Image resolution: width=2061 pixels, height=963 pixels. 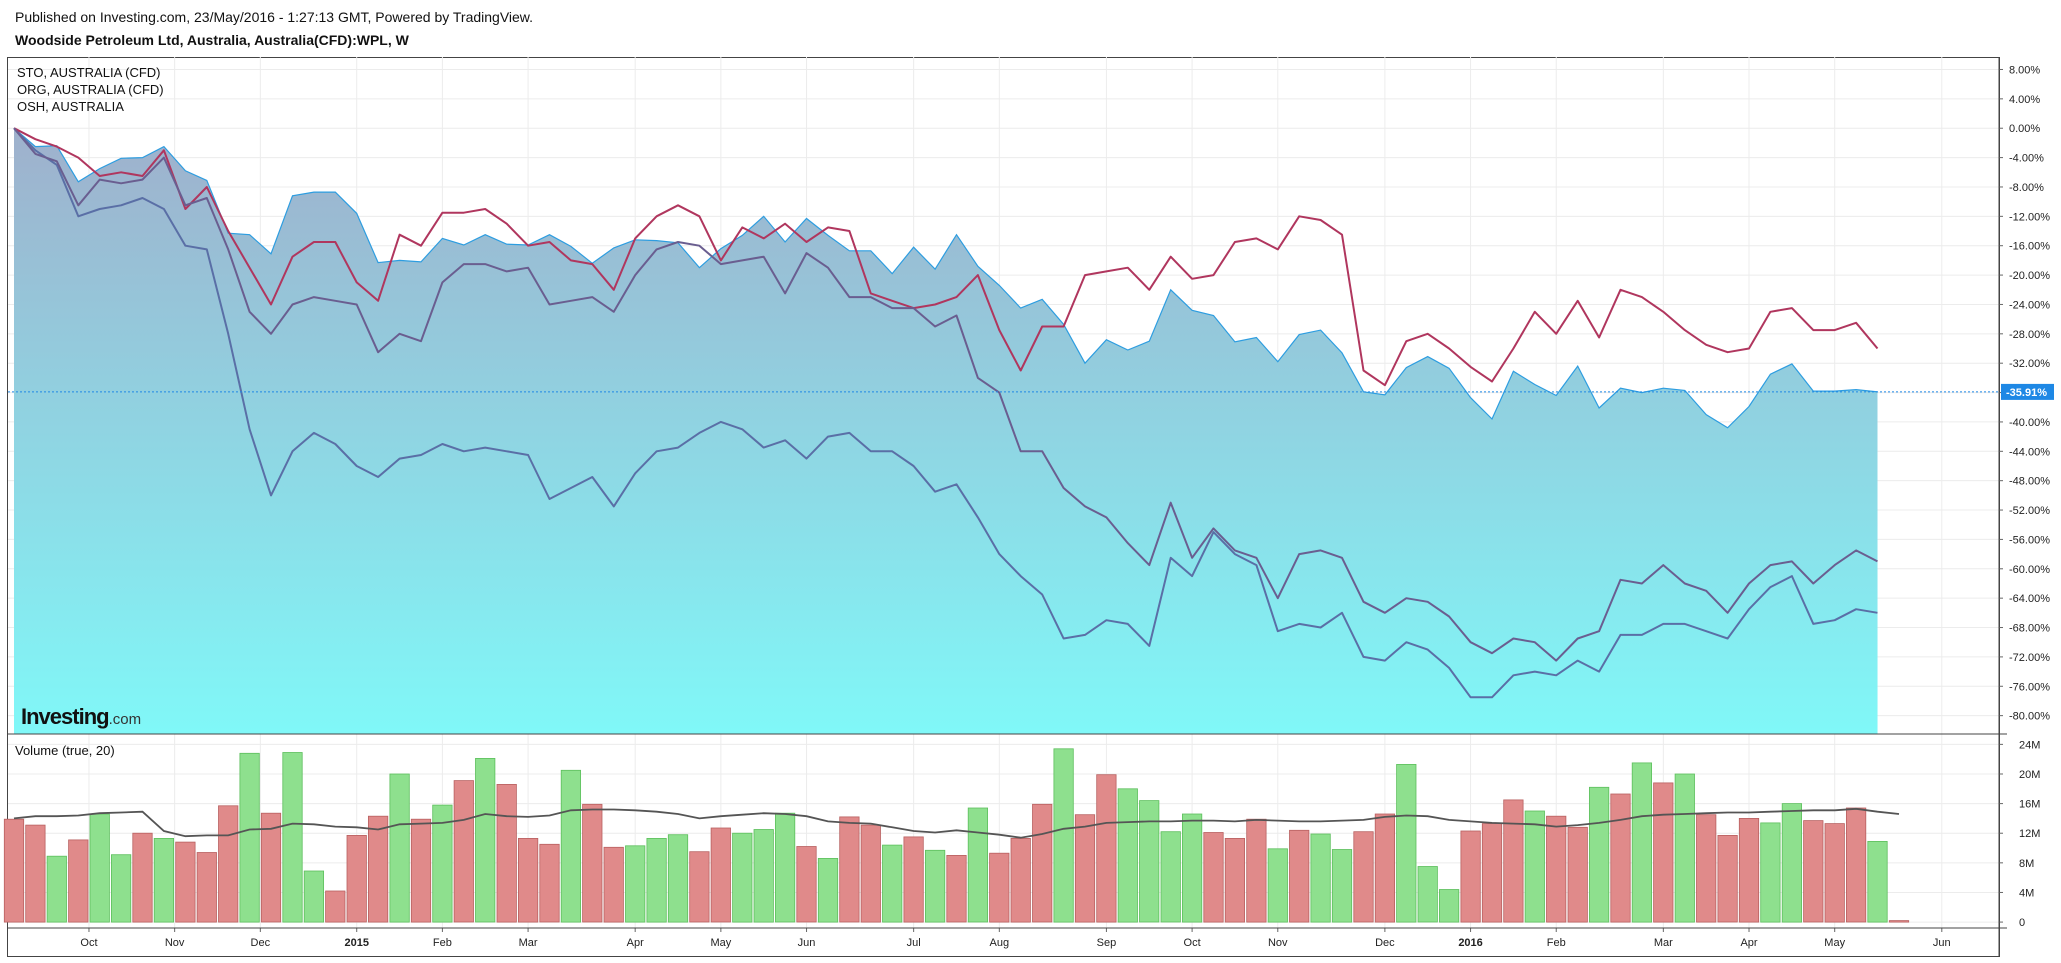 I want to click on y-tick-label: -20.00%, so click(x=2029, y=276).